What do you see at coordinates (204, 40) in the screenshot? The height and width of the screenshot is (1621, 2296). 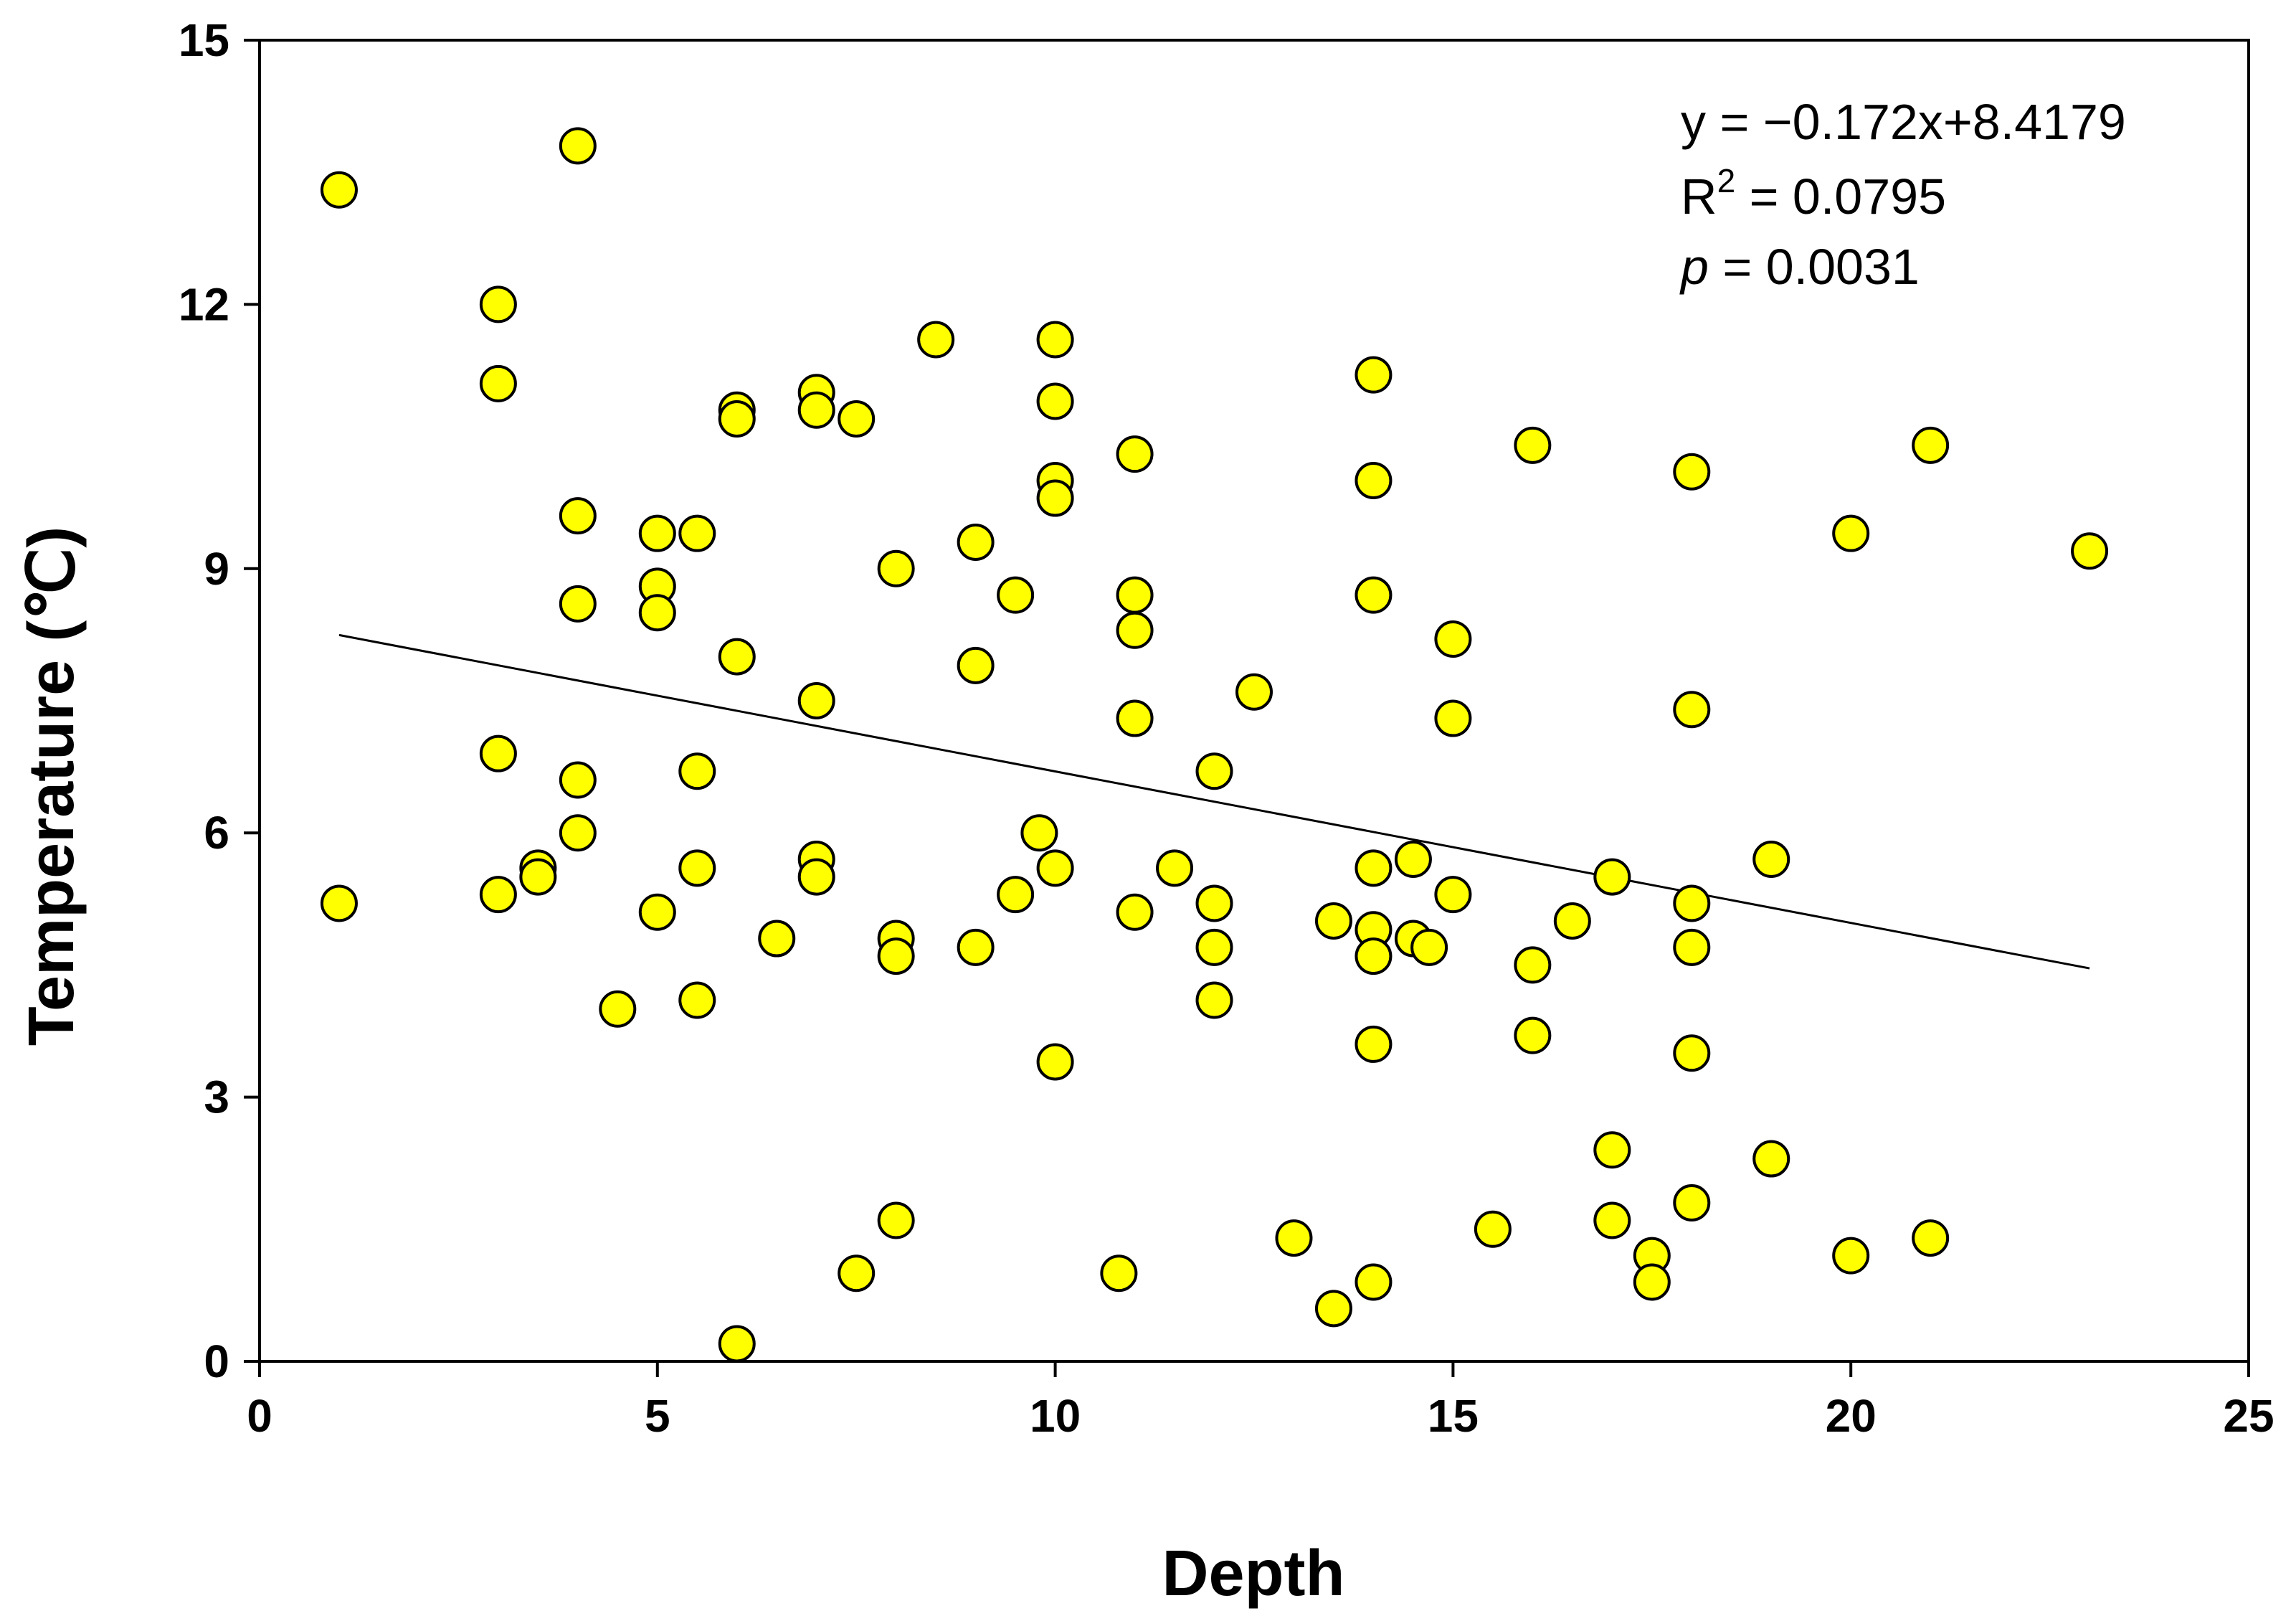 I see `y-tick-label: 15` at bounding box center [204, 40].